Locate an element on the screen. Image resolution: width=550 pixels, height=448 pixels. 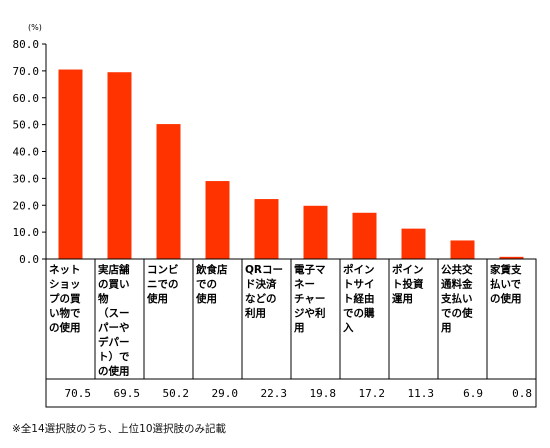
value-label: 69.5 is located at coordinates (127, 393).